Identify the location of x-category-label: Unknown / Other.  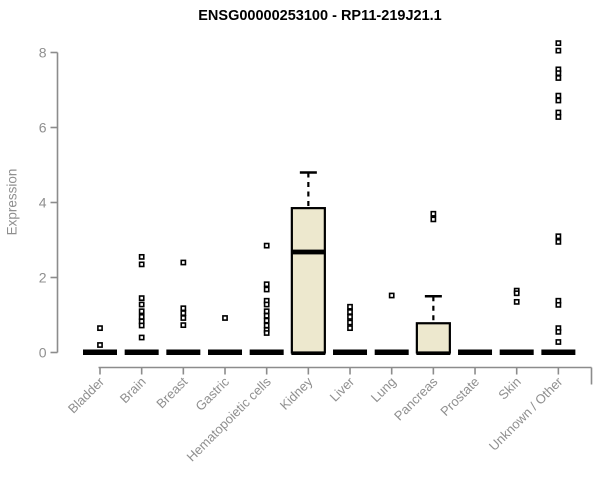
(526, 414).